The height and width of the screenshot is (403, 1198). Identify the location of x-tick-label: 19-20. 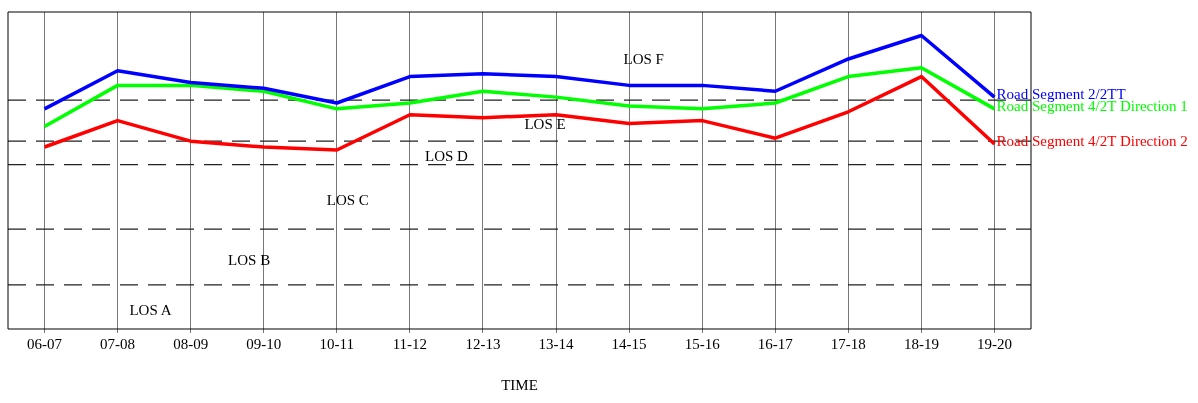
(994, 343).